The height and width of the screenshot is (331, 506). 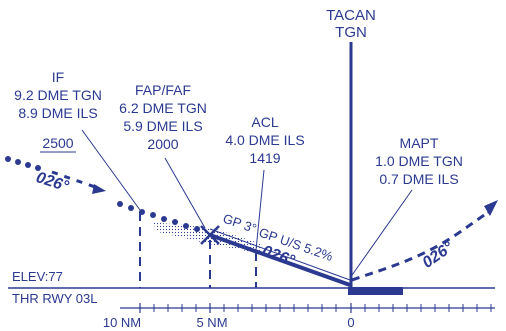 What do you see at coordinates (438, 255) in the screenshot?
I see `missed-track-label: 026°` at bounding box center [438, 255].